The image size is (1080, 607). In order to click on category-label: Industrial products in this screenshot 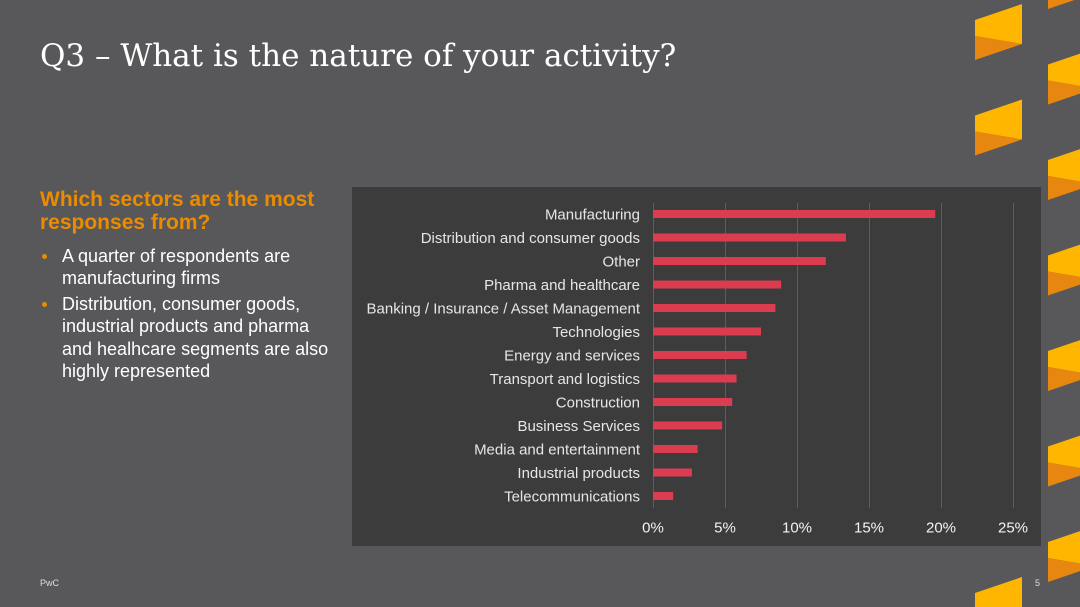, I will do `click(578, 473)`.